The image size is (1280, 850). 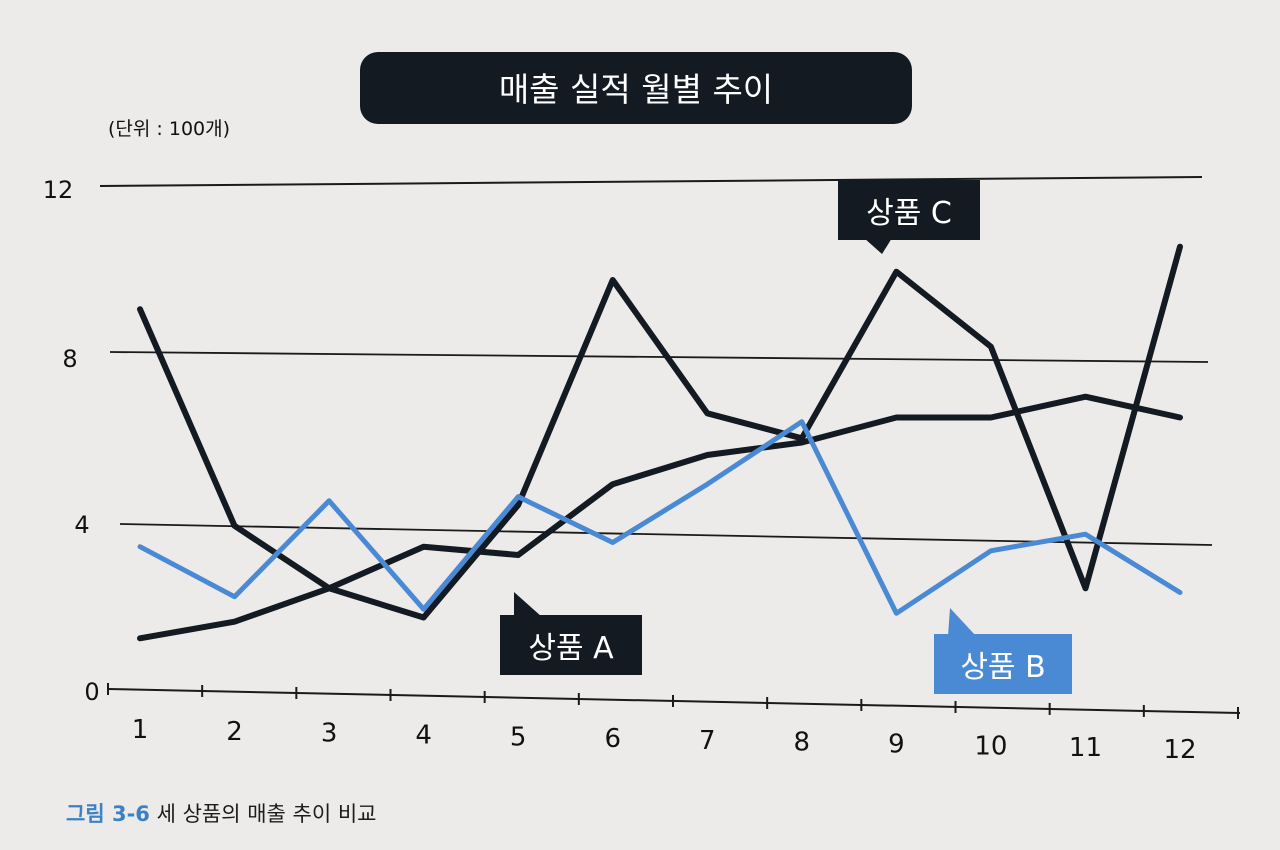 What do you see at coordinates (1002, 667) in the screenshot?
I see `callout-b-label: 상품 B` at bounding box center [1002, 667].